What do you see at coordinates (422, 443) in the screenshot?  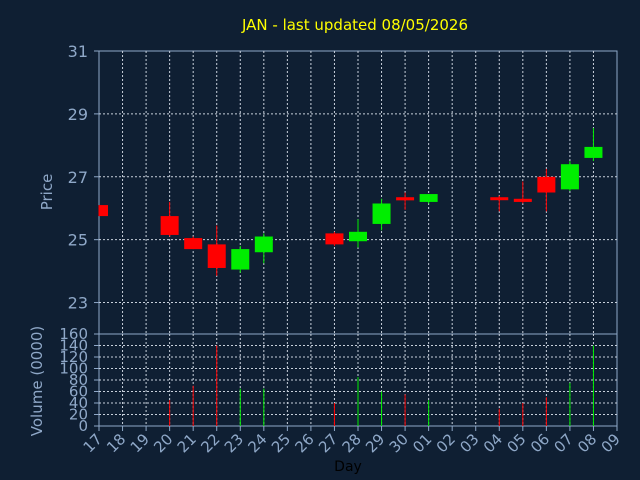 I see `x-tick-label: 01` at bounding box center [422, 443].